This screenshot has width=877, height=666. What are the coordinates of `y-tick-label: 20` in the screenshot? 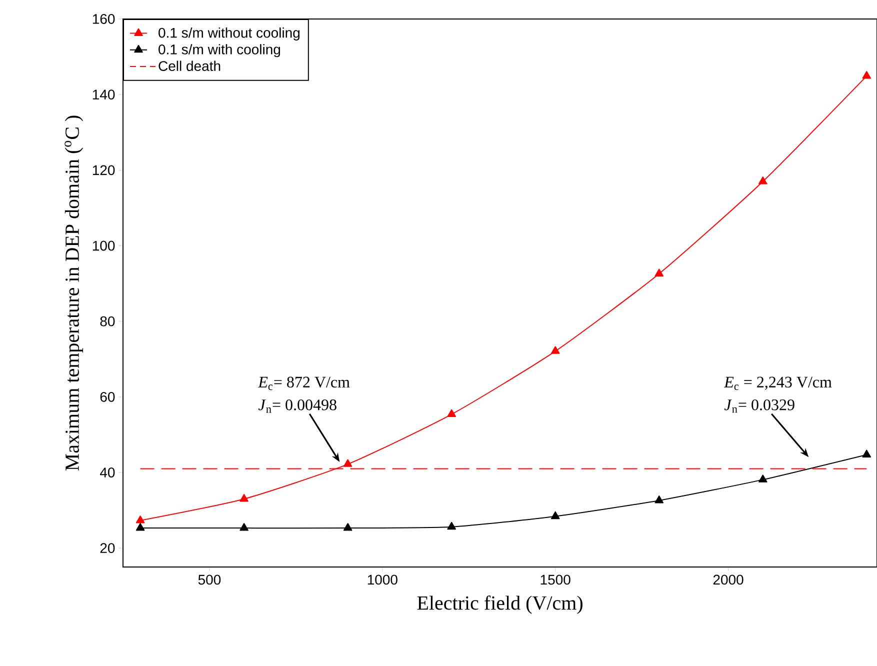 It's located at (107, 548).